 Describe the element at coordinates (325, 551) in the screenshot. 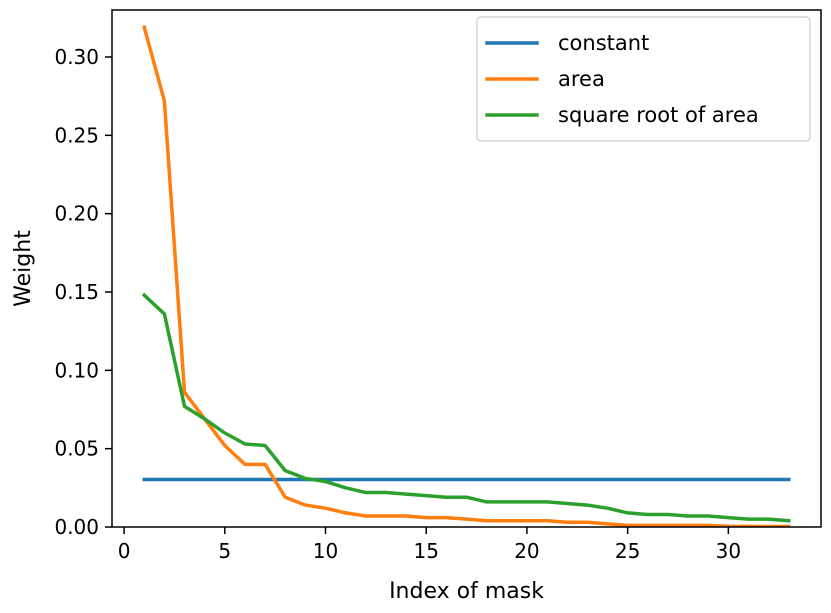

I see `x-tick-label: 10` at that location.